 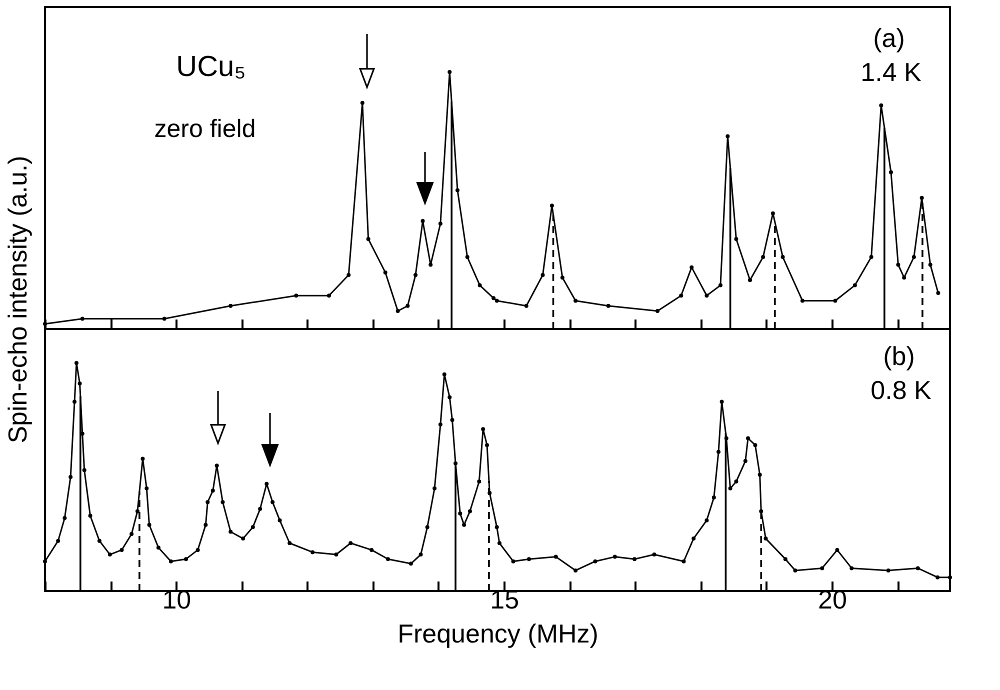 What do you see at coordinates (901, 390) in the screenshot?
I see `annotation: 0.8 K` at bounding box center [901, 390].